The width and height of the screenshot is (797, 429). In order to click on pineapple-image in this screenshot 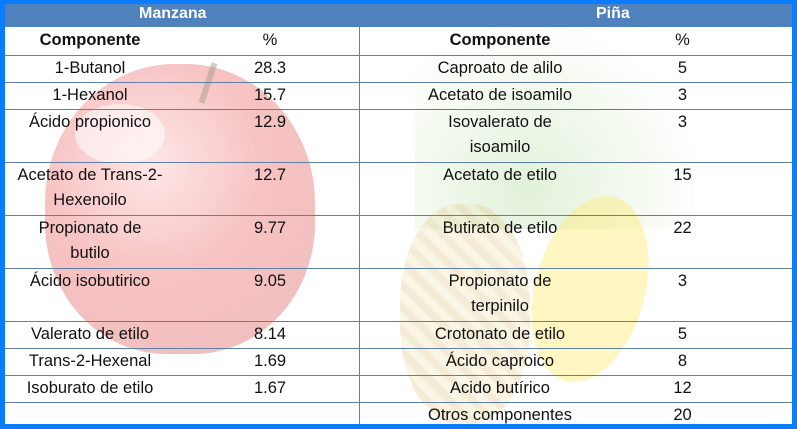, I will do `click(465, 314)`.